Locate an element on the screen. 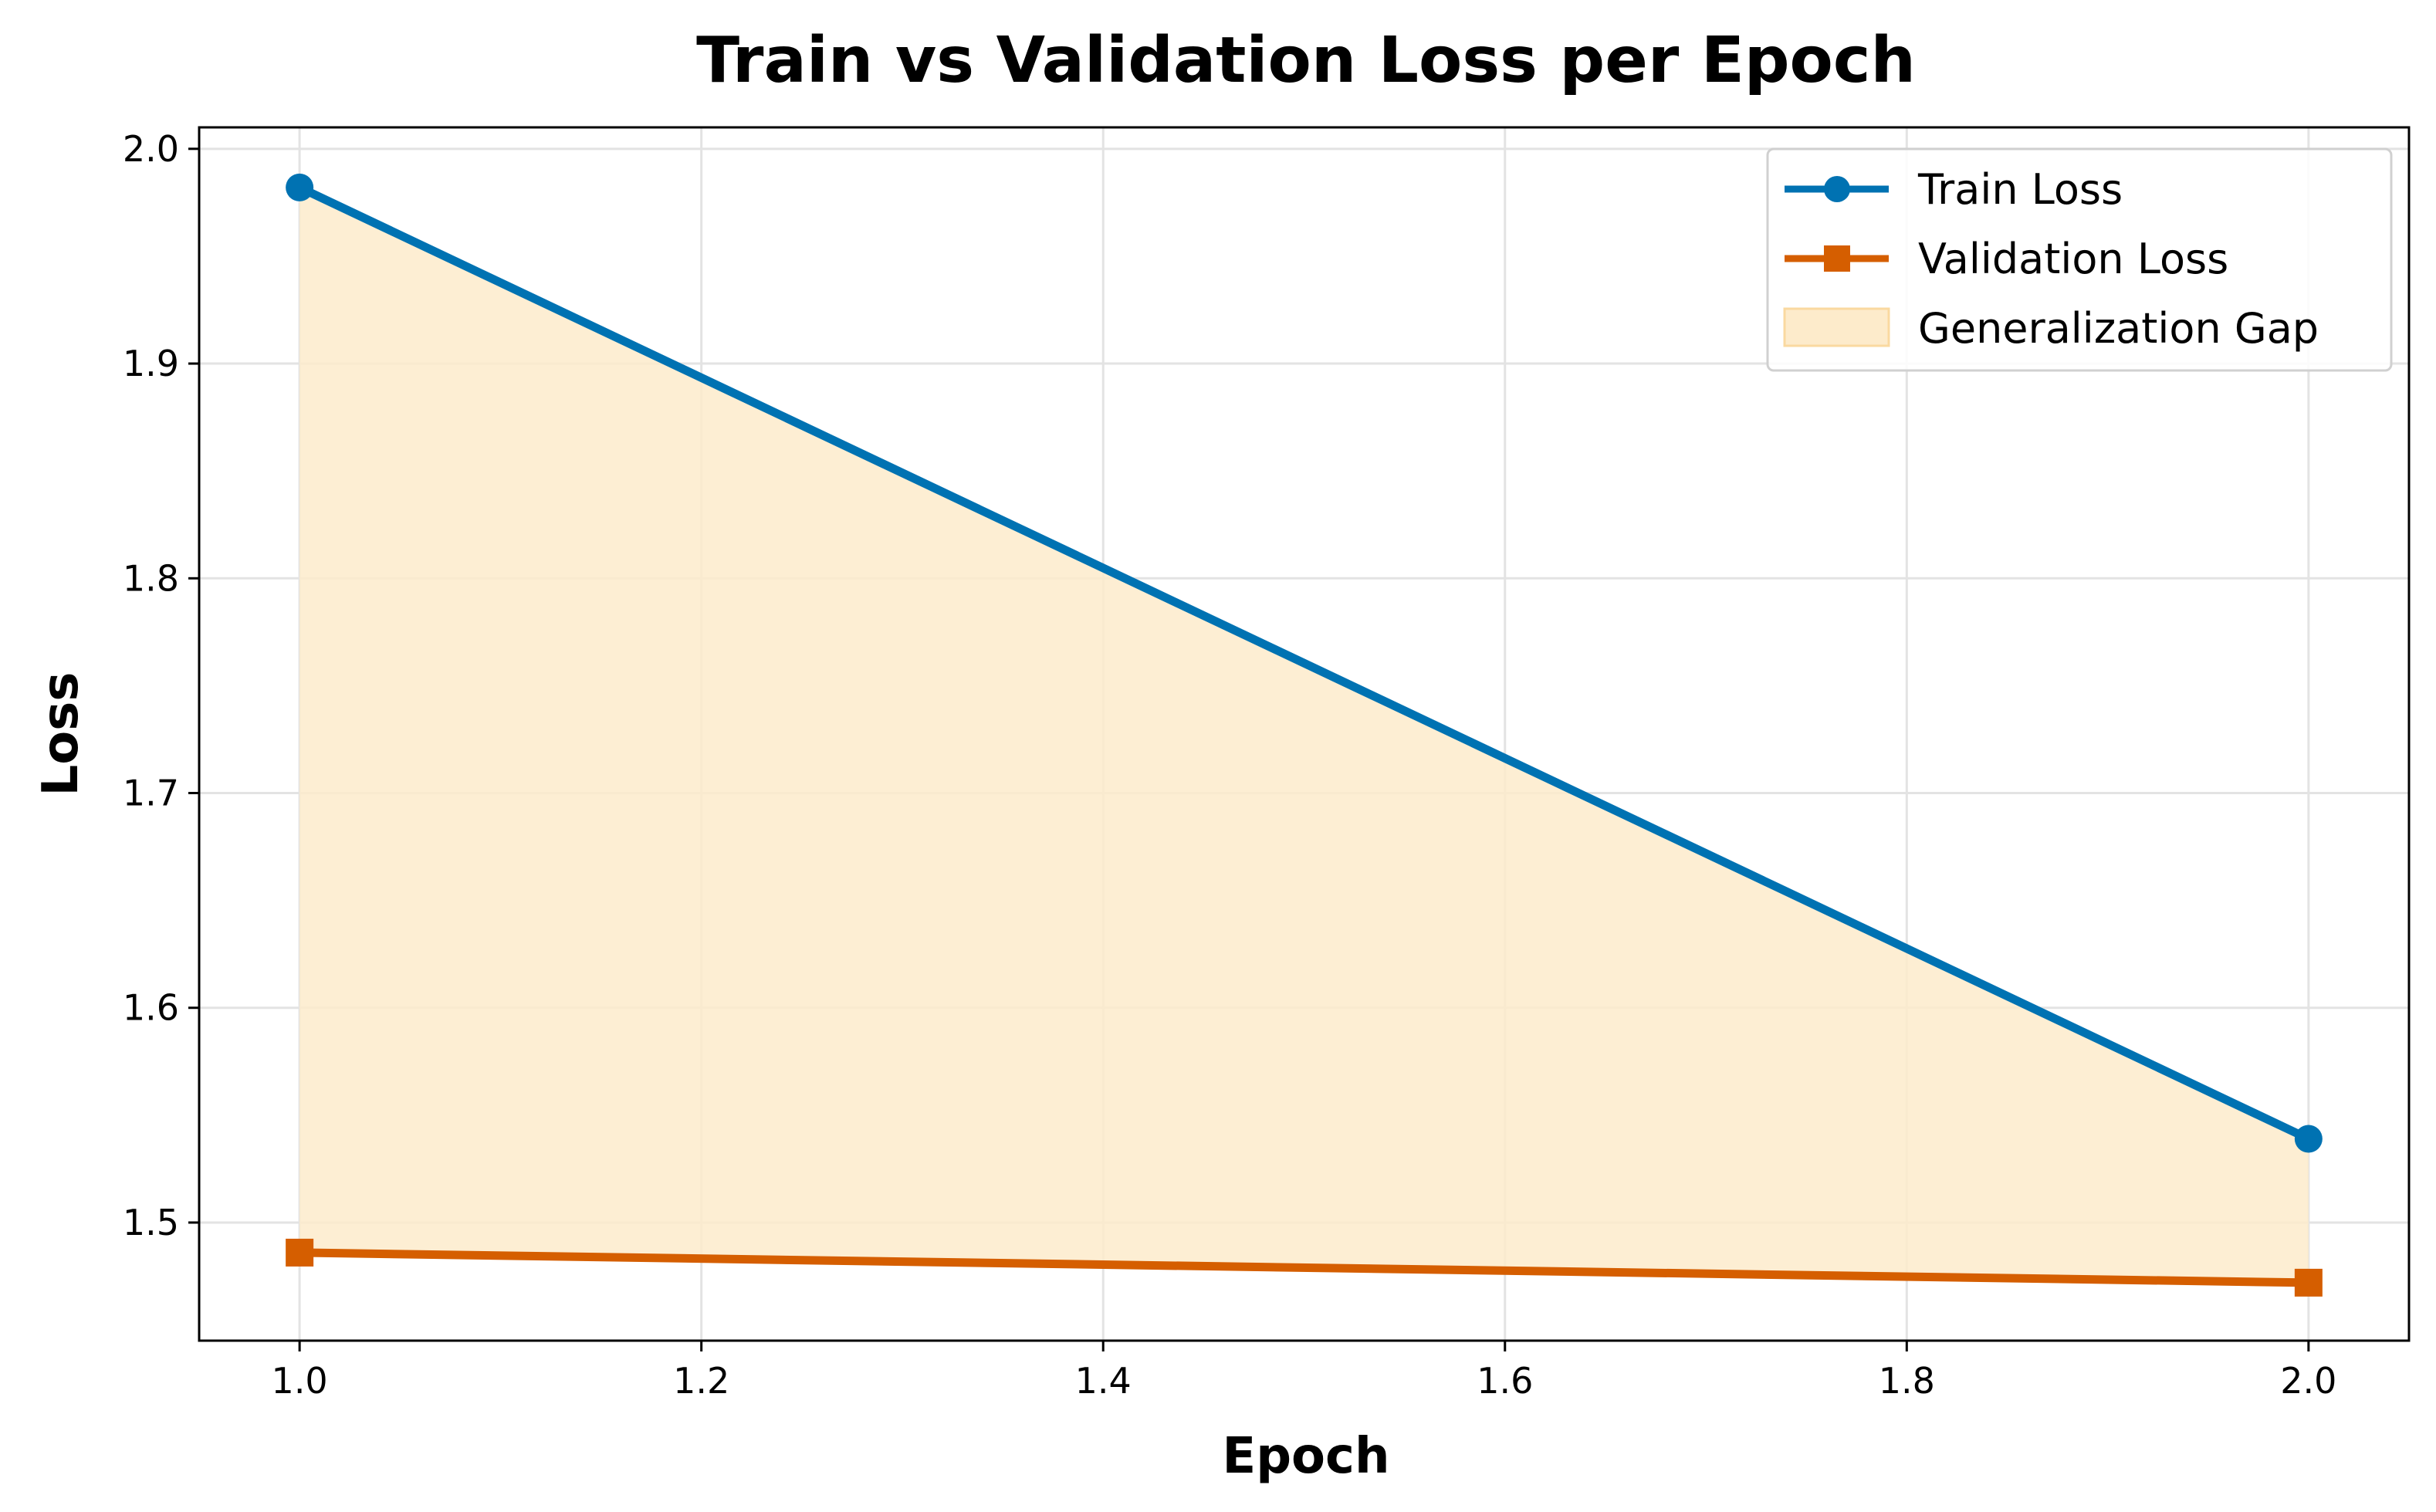 The image size is (2436, 1512). y-tick-label: 1.9 is located at coordinates (151, 363).